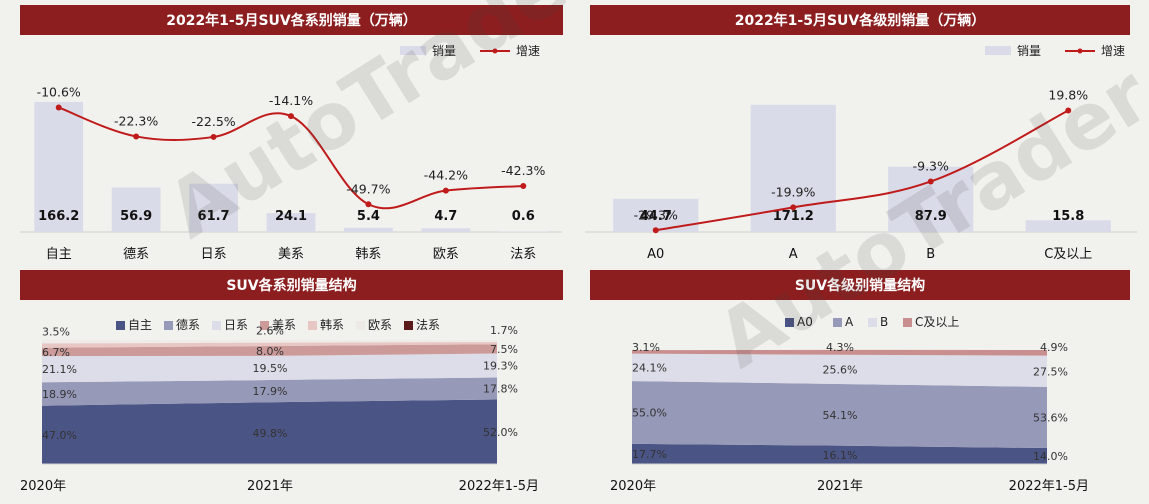  I want to click on chart2-rate-label-2: -9.3%, so click(931, 165).